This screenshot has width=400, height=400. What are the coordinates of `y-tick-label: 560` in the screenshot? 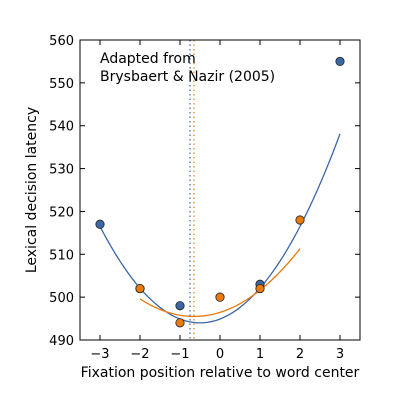 It's located at (61, 41).